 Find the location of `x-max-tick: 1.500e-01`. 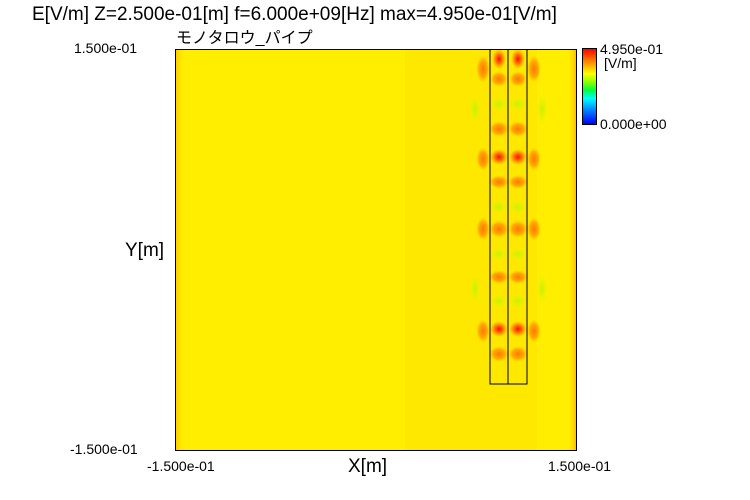

x-max-tick: 1.500e-01 is located at coordinates (580, 466).